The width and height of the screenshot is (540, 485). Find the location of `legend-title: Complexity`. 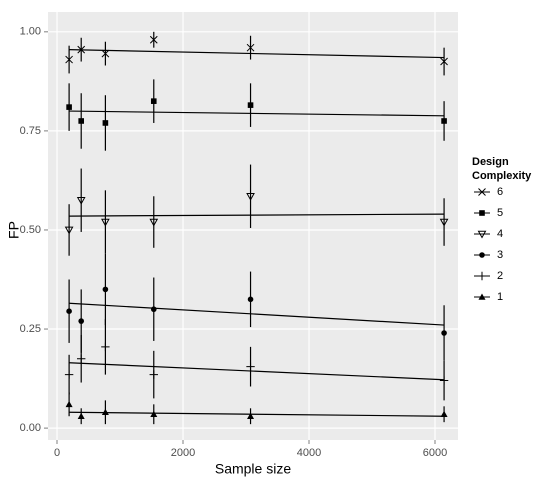

legend-title: Complexity is located at coordinates (502, 176).